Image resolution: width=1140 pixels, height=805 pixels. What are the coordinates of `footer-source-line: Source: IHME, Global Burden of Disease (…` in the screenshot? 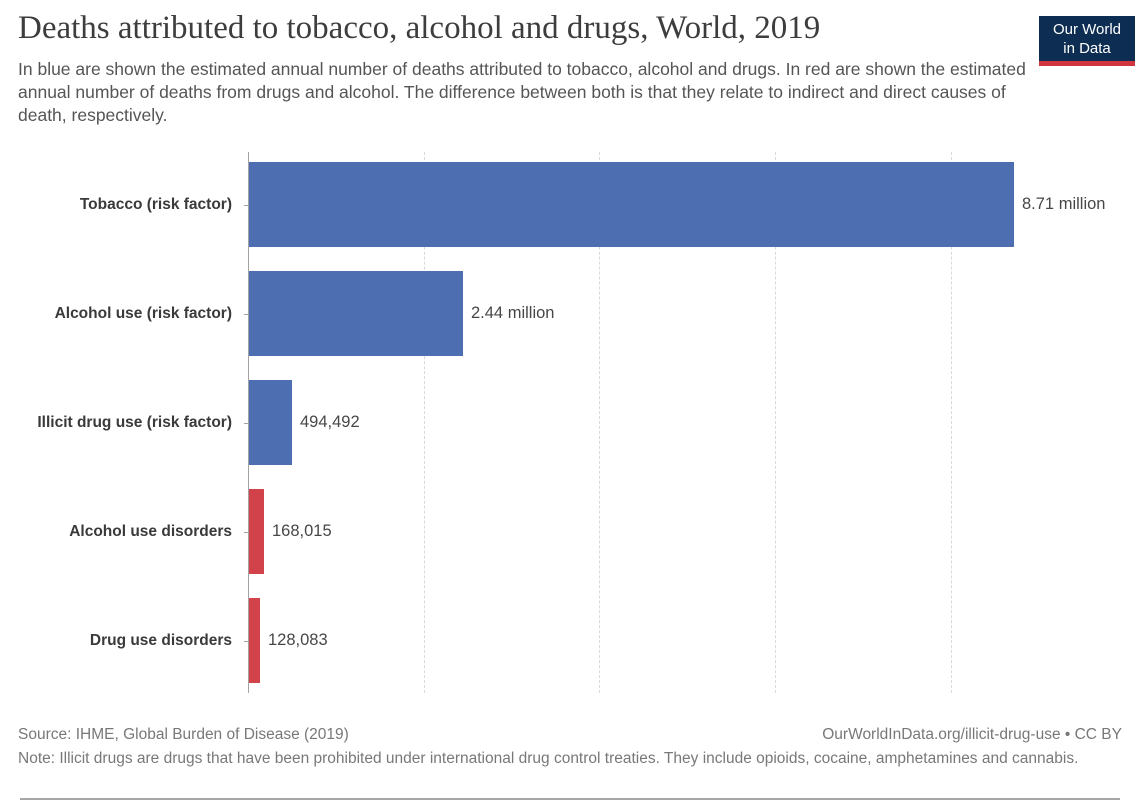 It's located at (570, 735).